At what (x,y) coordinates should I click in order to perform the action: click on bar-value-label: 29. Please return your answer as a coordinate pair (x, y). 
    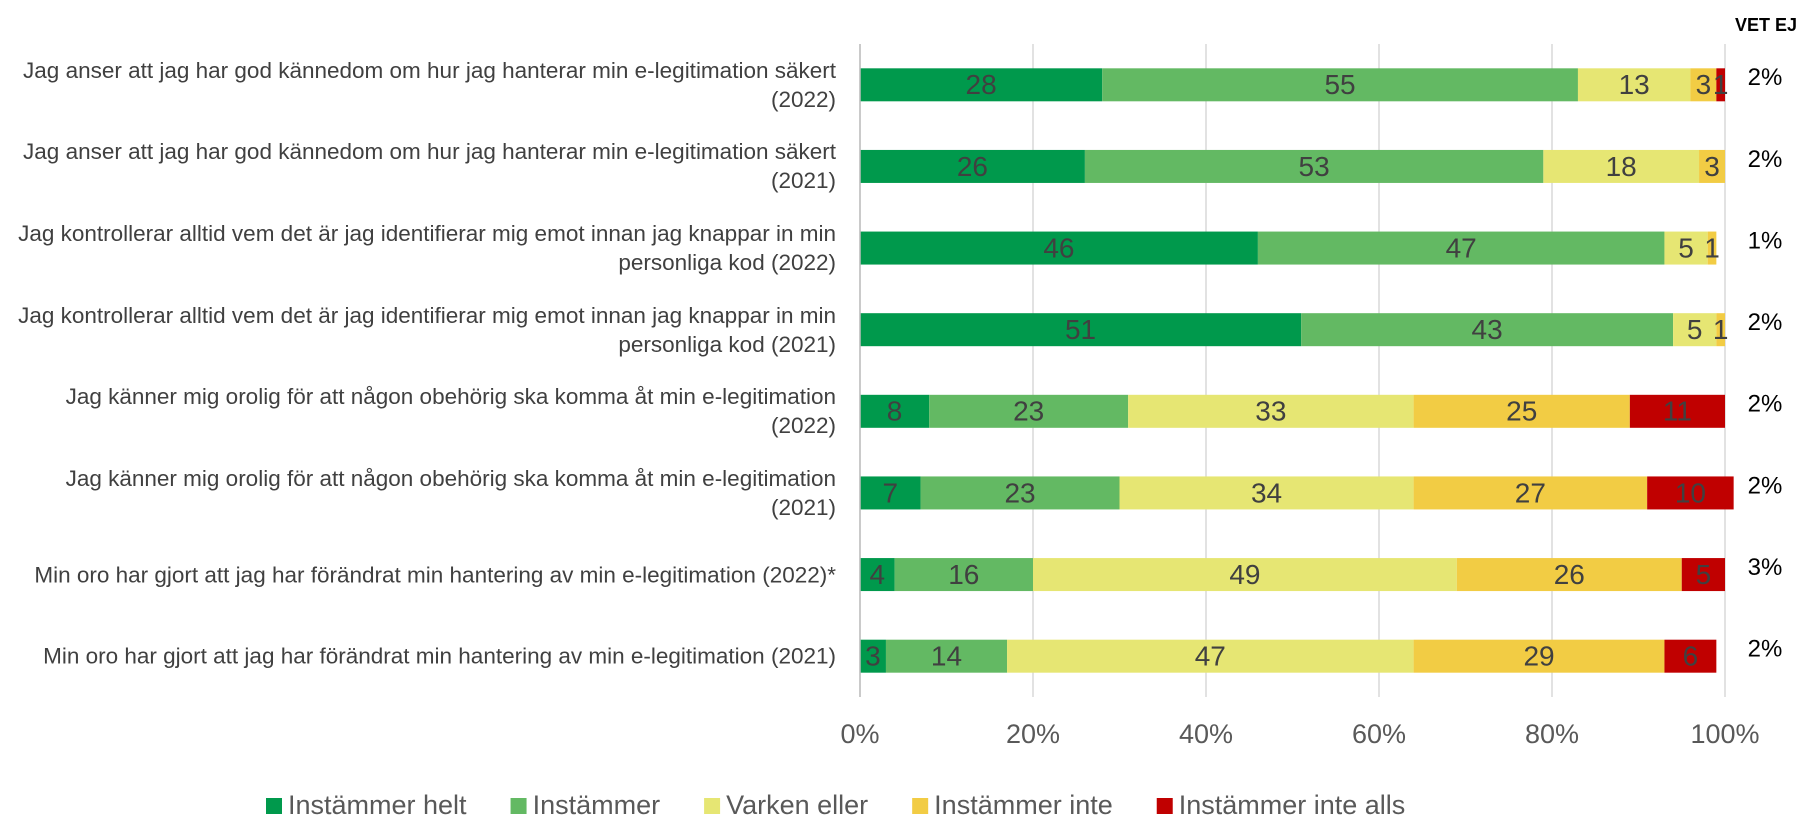
    Looking at the image, I should click on (1538, 656).